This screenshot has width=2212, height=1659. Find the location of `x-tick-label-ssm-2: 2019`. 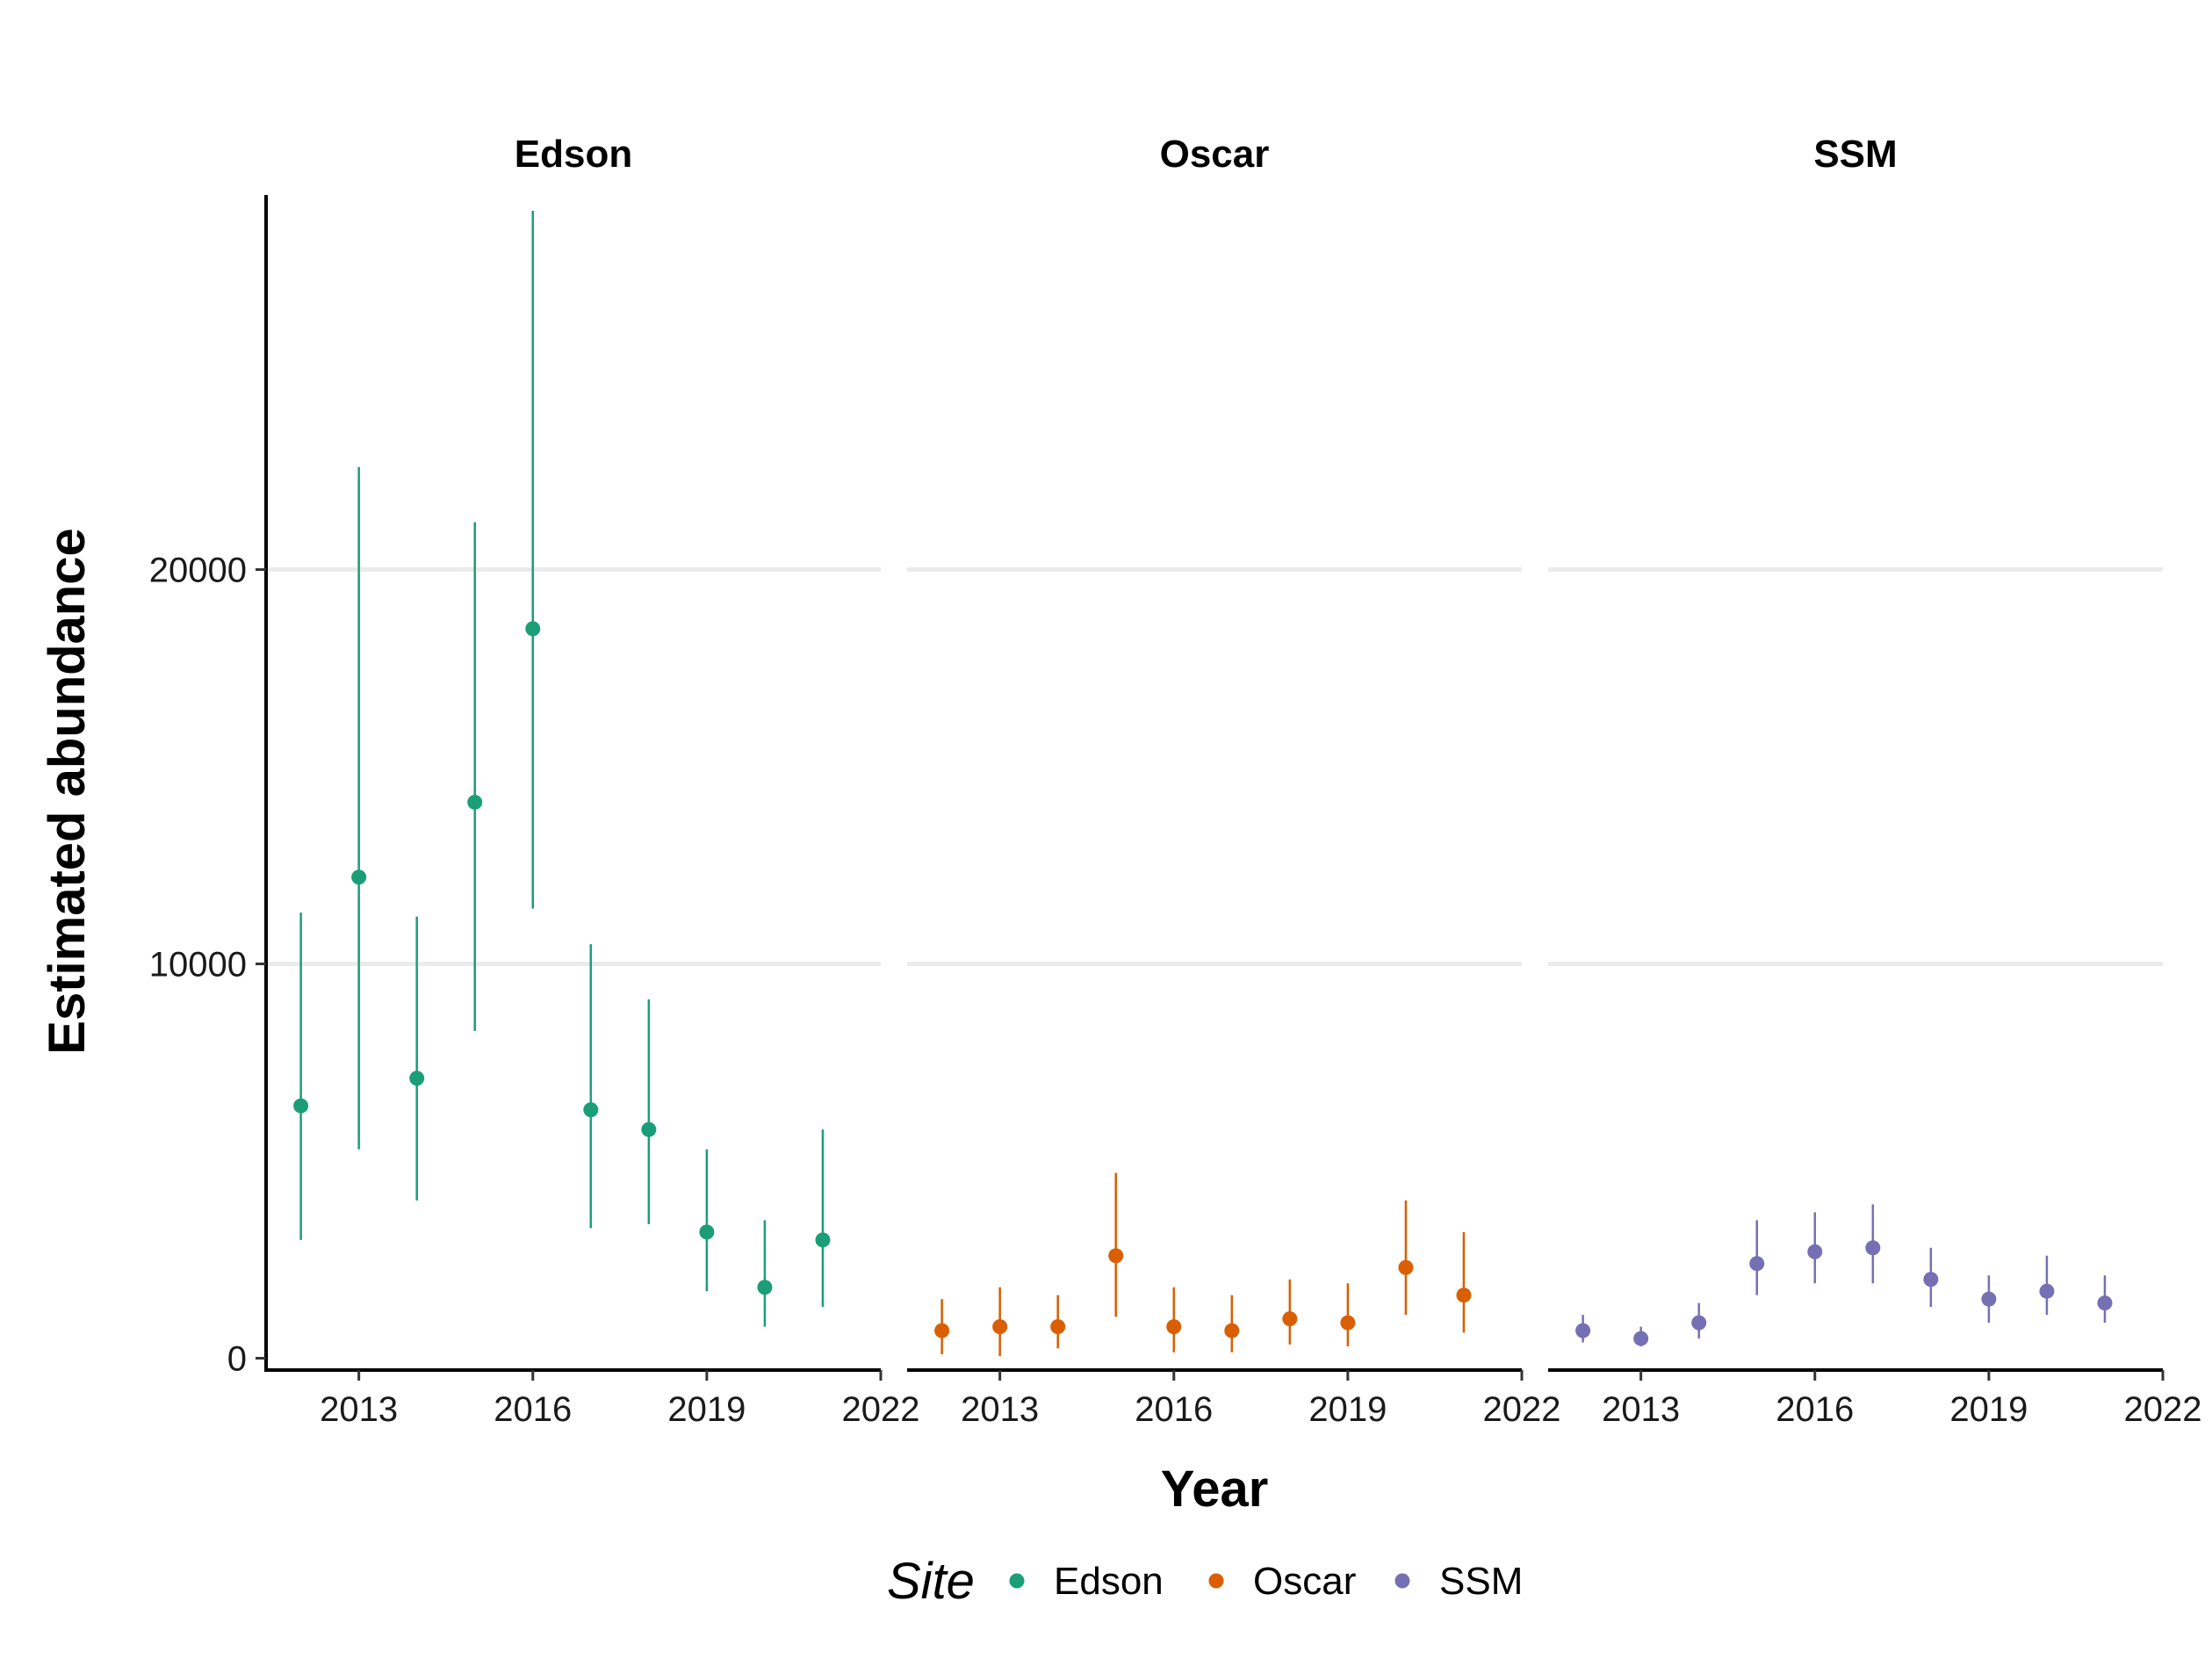

x-tick-label-ssm-2: 2019 is located at coordinates (1988, 1409).